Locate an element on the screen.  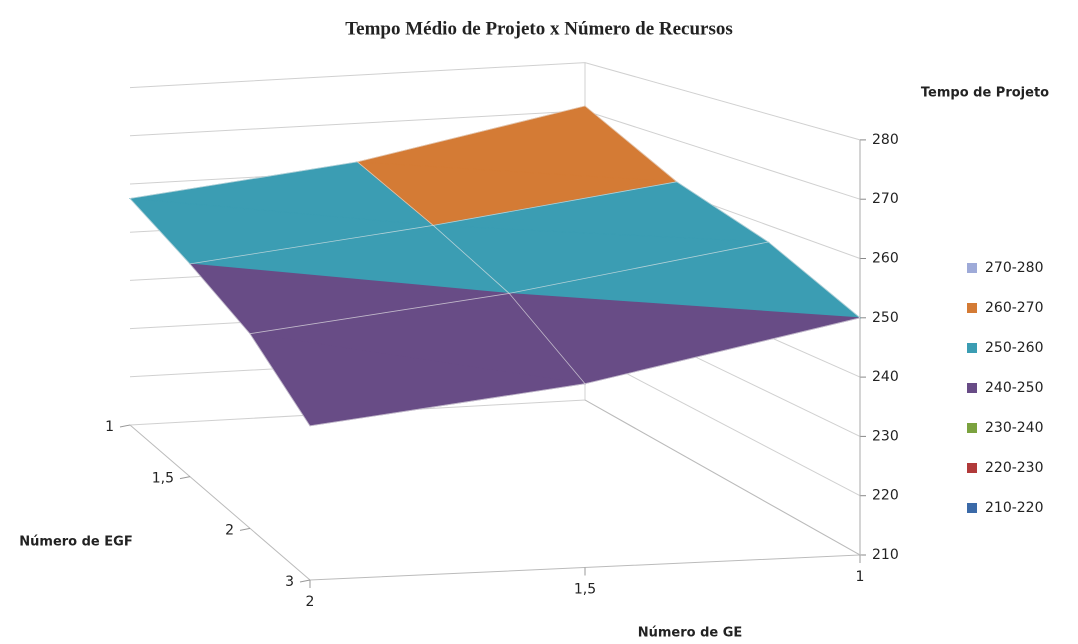
x-tick-label: 1 is located at coordinates (860, 577).